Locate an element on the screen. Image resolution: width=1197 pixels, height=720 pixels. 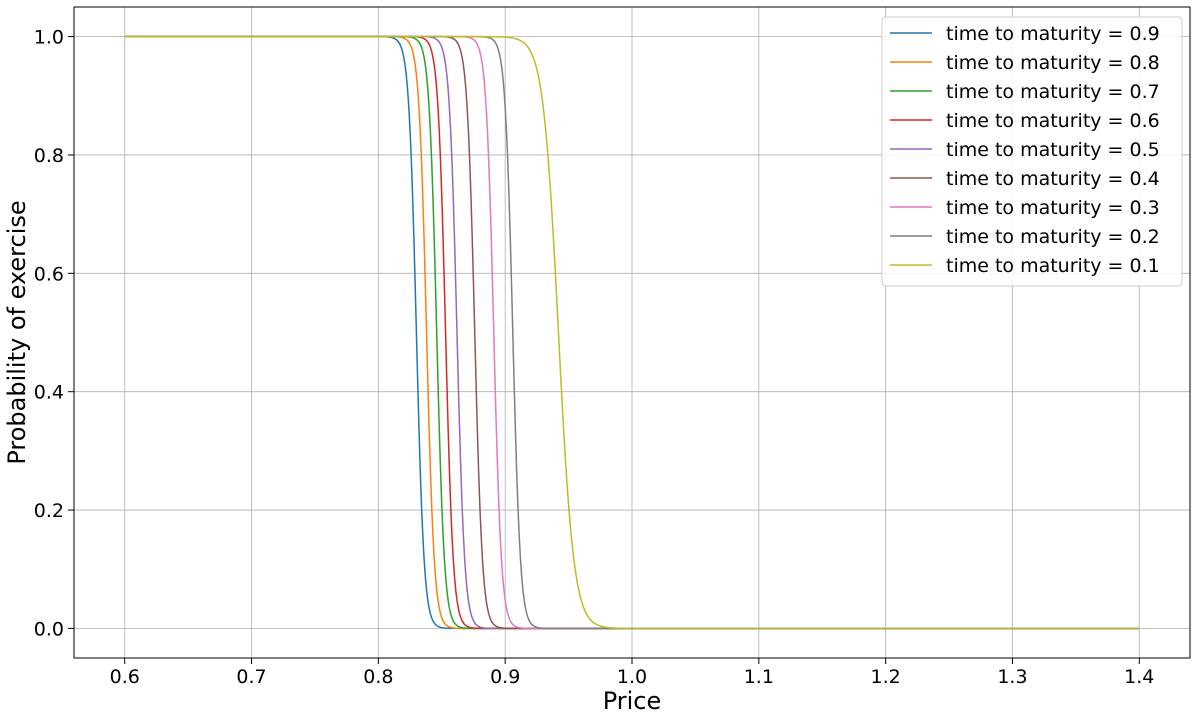
x-tick-label: 1.3 is located at coordinates (1012, 677).